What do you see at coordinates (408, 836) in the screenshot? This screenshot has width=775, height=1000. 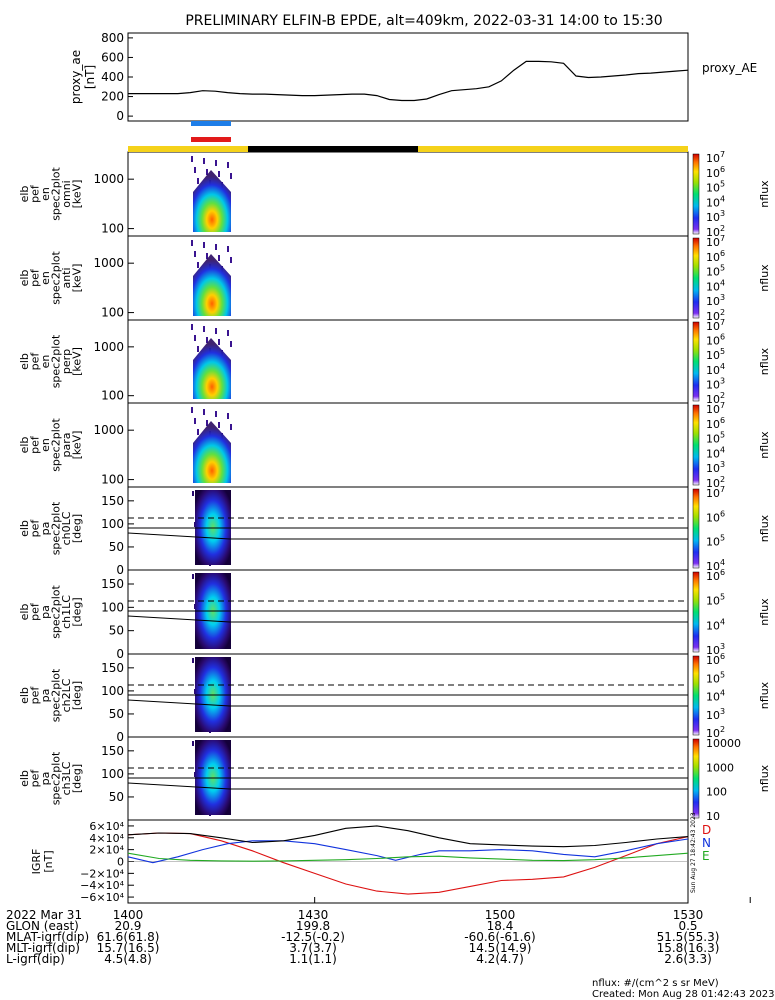 I see `igrf-line-total` at bounding box center [408, 836].